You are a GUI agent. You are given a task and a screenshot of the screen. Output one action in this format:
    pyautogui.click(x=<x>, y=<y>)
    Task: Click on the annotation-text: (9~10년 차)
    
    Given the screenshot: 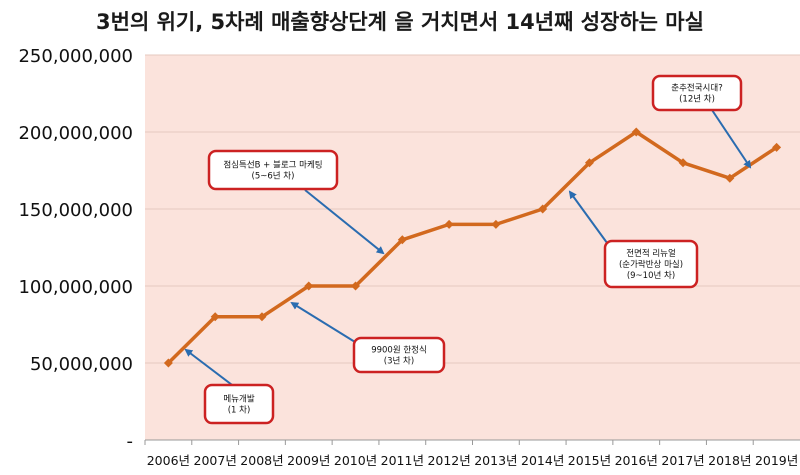 What is the action you would take?
    pyautogui.click(x=651, y=275)
    